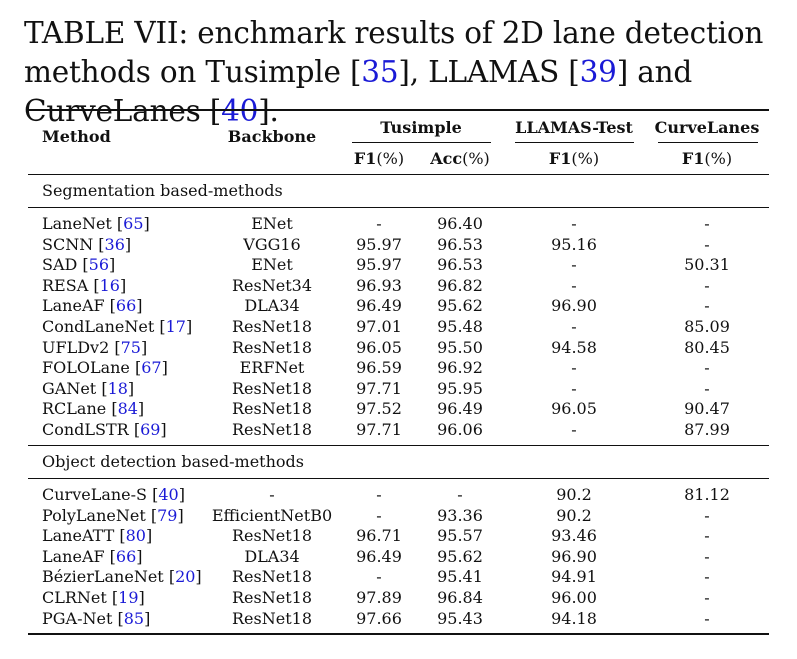  What do you see at coordinates (272, 597) in the screenshot?
I see `cell-backbone: ResNet18` at bounding box center [272, 597].